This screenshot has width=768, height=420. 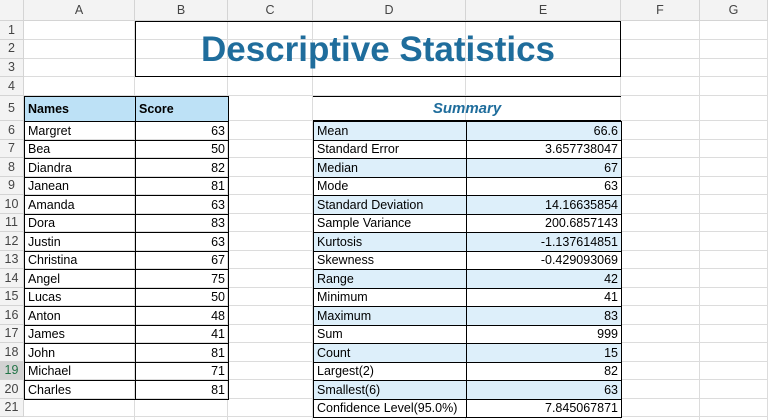 What do you see at coordinates (12, 204) in the screenshot?
I see `row-header: 10` at bounding box center [12, 204].